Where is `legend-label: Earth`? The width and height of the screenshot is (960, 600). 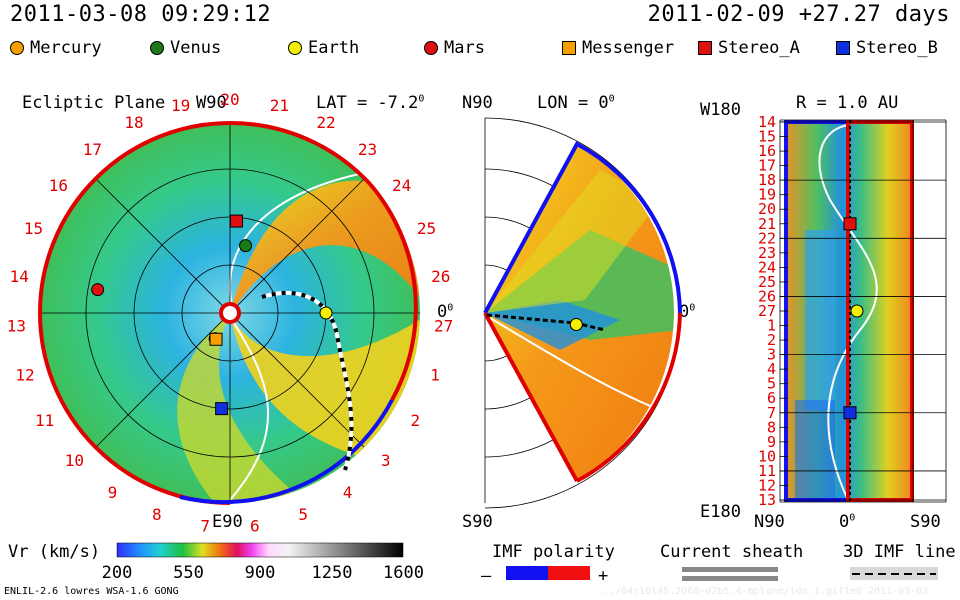
legend-label: Earth is located at coordinates (334, 48).